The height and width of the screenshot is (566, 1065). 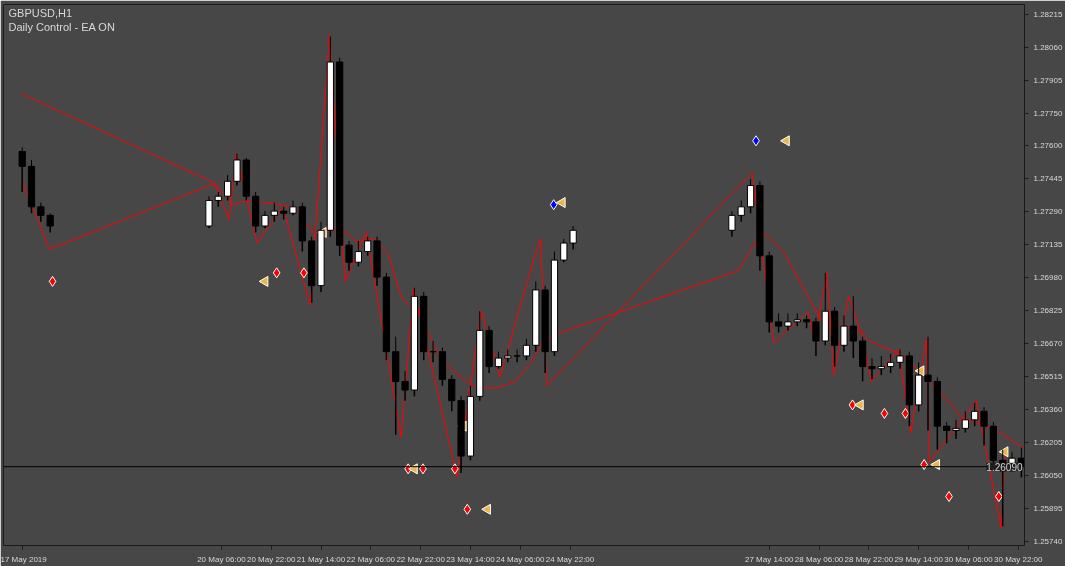 What do you see at coordinates (24, 559) in the screenshot?
I see `x-tick-label: 17 May 2019` at bounding box center [24, 559].